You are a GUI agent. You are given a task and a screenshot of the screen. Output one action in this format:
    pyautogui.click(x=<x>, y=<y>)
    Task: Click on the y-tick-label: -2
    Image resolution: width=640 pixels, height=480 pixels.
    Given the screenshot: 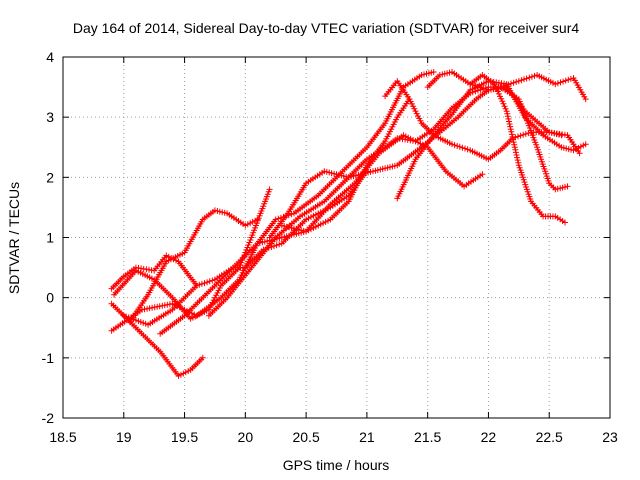 What is the action you would take?
    pyautogui.click(x=48, y=418)
    